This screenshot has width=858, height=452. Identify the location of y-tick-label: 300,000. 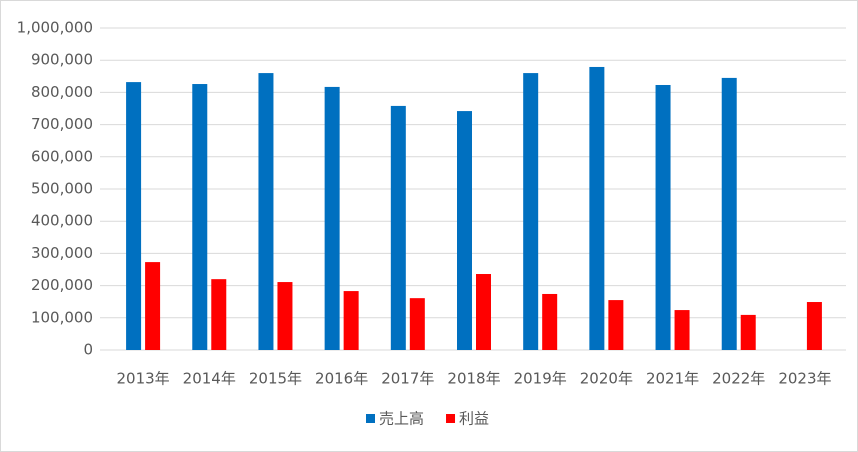
(62, 253).